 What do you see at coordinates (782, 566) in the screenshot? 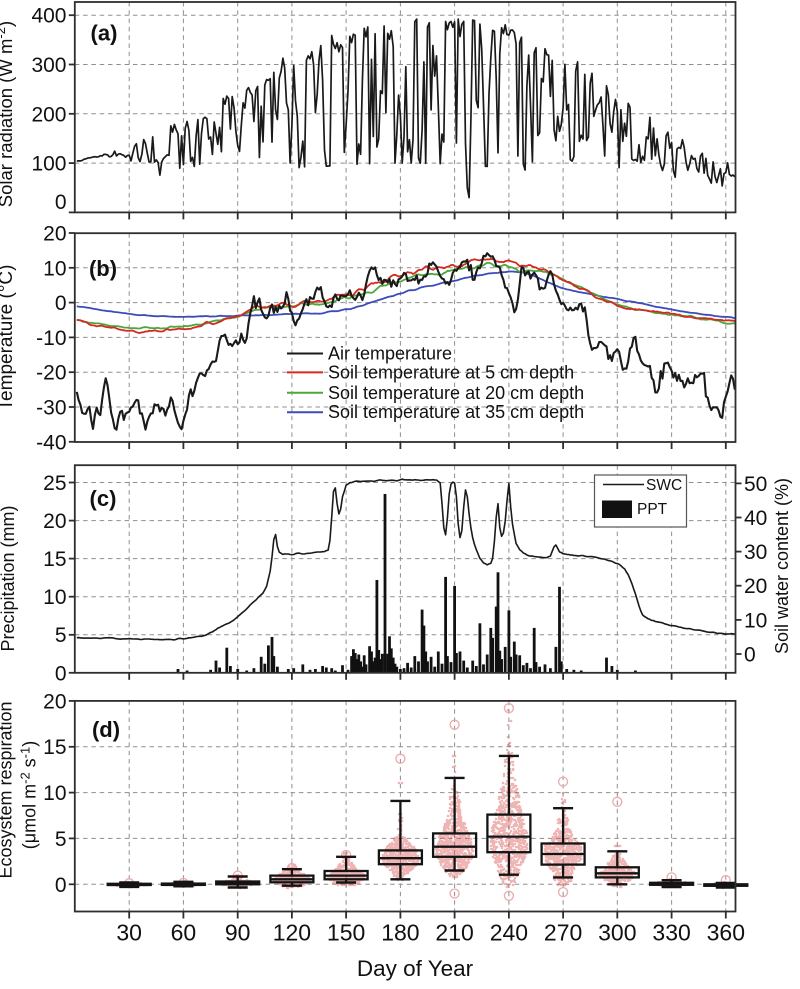
I see `svg-text: Soil water content (%)` at bounding box center [782, 566].